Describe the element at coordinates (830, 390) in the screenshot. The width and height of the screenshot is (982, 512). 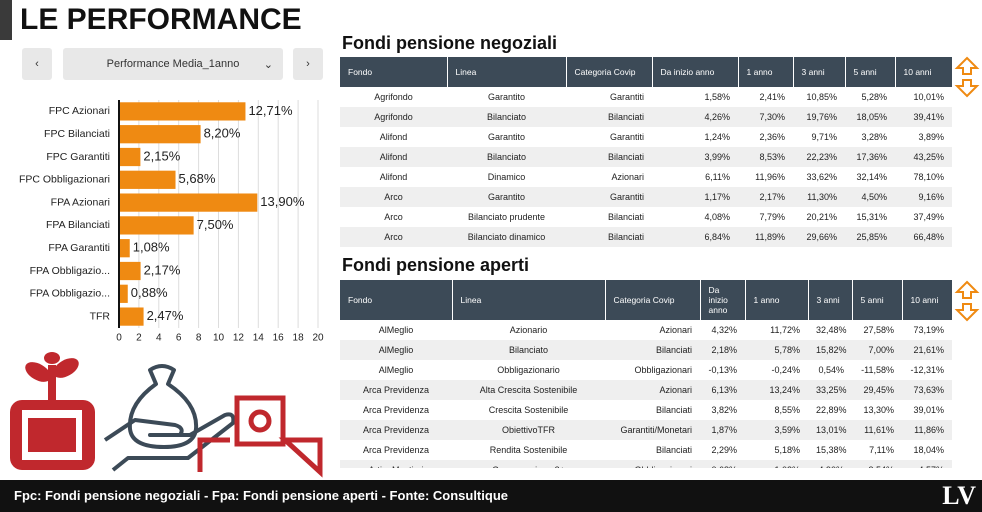
I see `table-cell: 33,25%` at that location.